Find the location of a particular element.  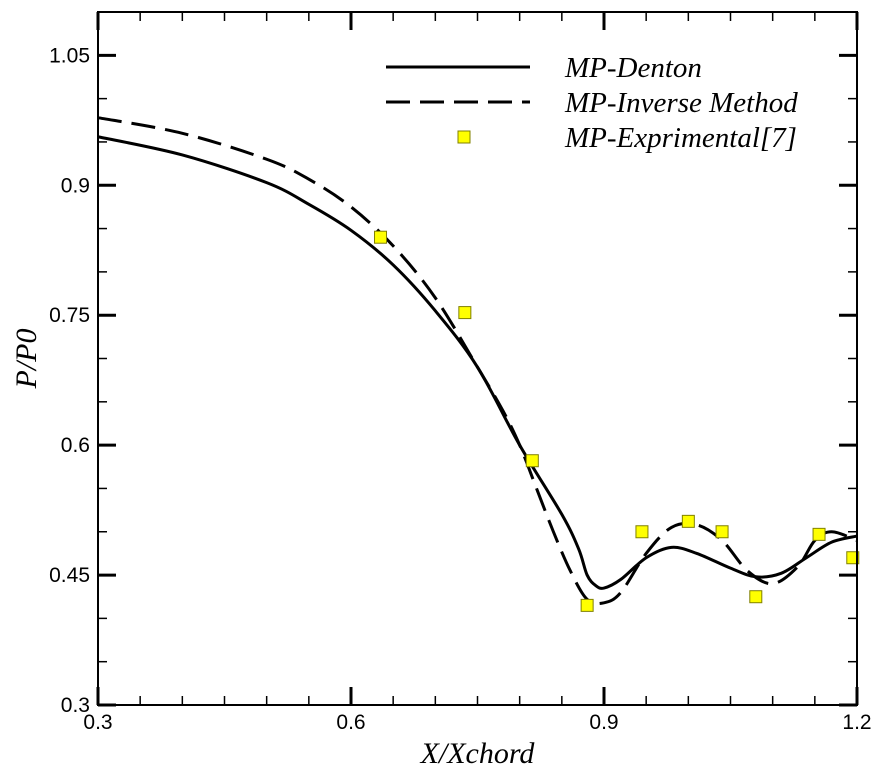

y-axis-title: P/P0 is located at coordinates (26, 359).